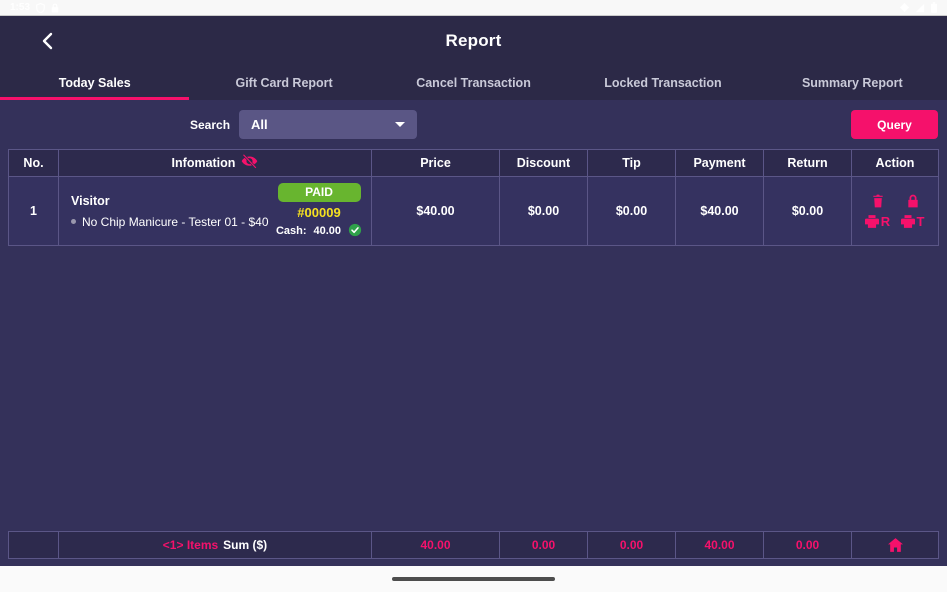 The height and width of the screenshot is (592, 947). What do you see at coordinates (400, 124) in the screenshot?
I see `chevron-down-icon` at bounding box center [400, 124].